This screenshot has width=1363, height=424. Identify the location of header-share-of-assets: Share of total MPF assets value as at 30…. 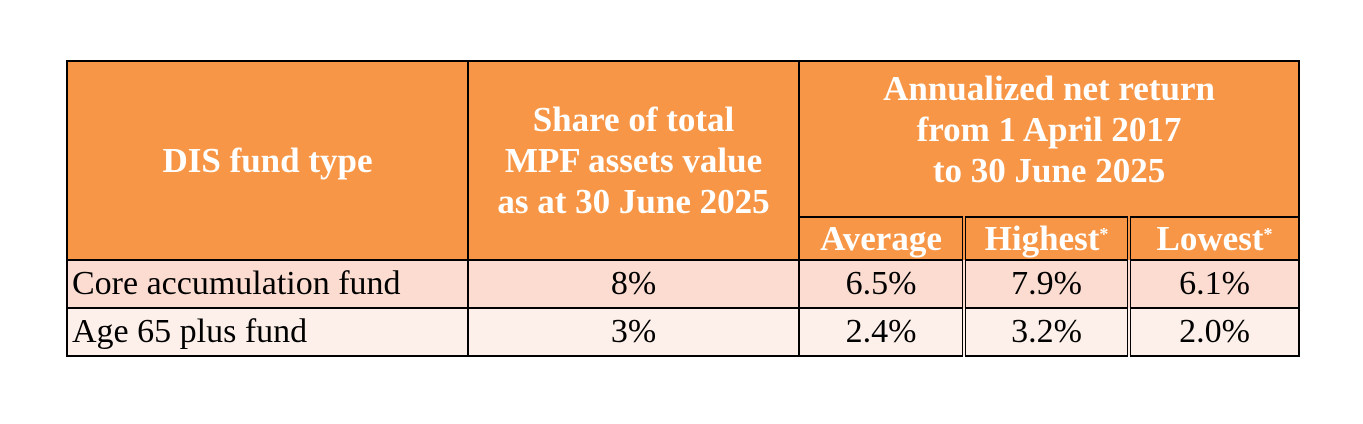
(633, 160).